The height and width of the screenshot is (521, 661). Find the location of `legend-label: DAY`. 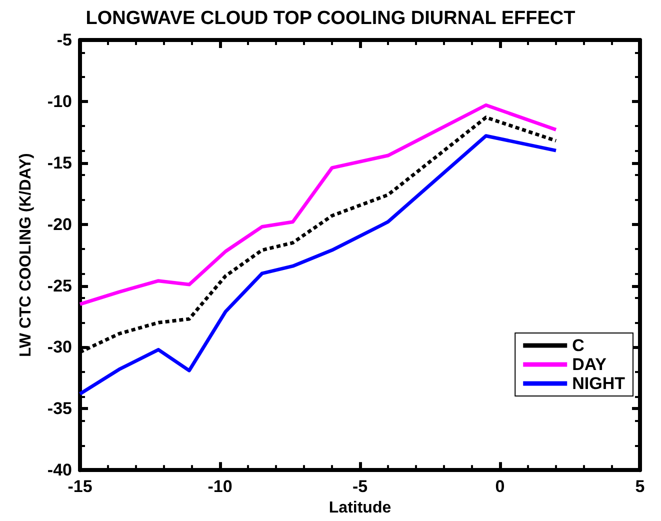

legend-label: DAY is located at coordinates (590, 364).